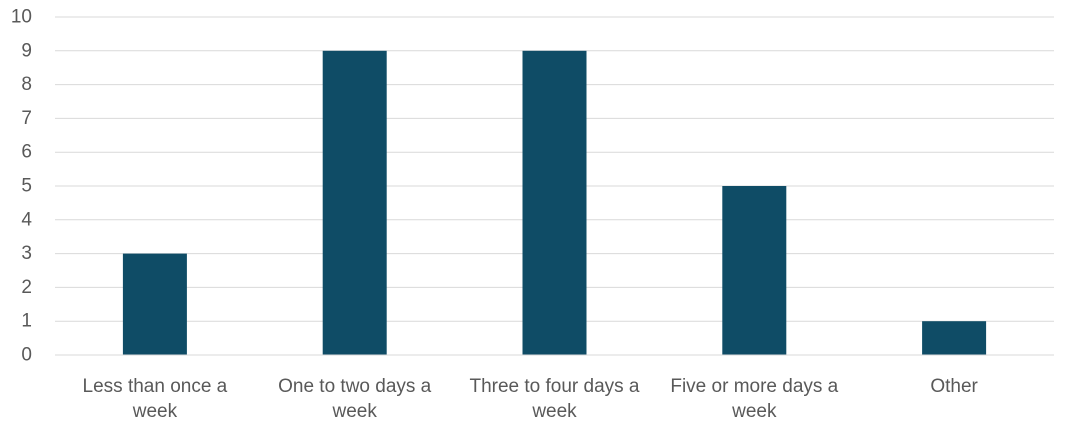 The image size is (1070, 427). What do you see at coordinates (26, 253) in the screenshot?
I see `y-tick-label: 3` at bounding box center [26, 253].